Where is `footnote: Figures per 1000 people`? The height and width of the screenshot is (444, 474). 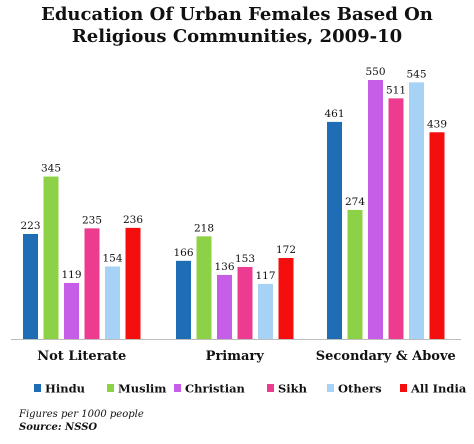 footnote: Figures per 1000 people is located at coordinates (81, 414).